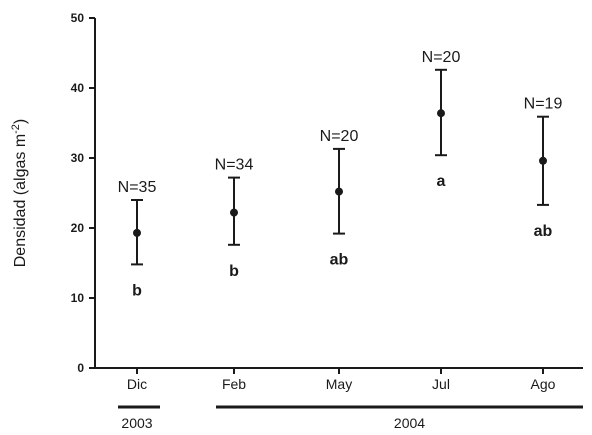  What do you see at coordinates (543, 384) in the screenshot?
I see `x-tick-label: Ago` at bounding box center [543, 384].